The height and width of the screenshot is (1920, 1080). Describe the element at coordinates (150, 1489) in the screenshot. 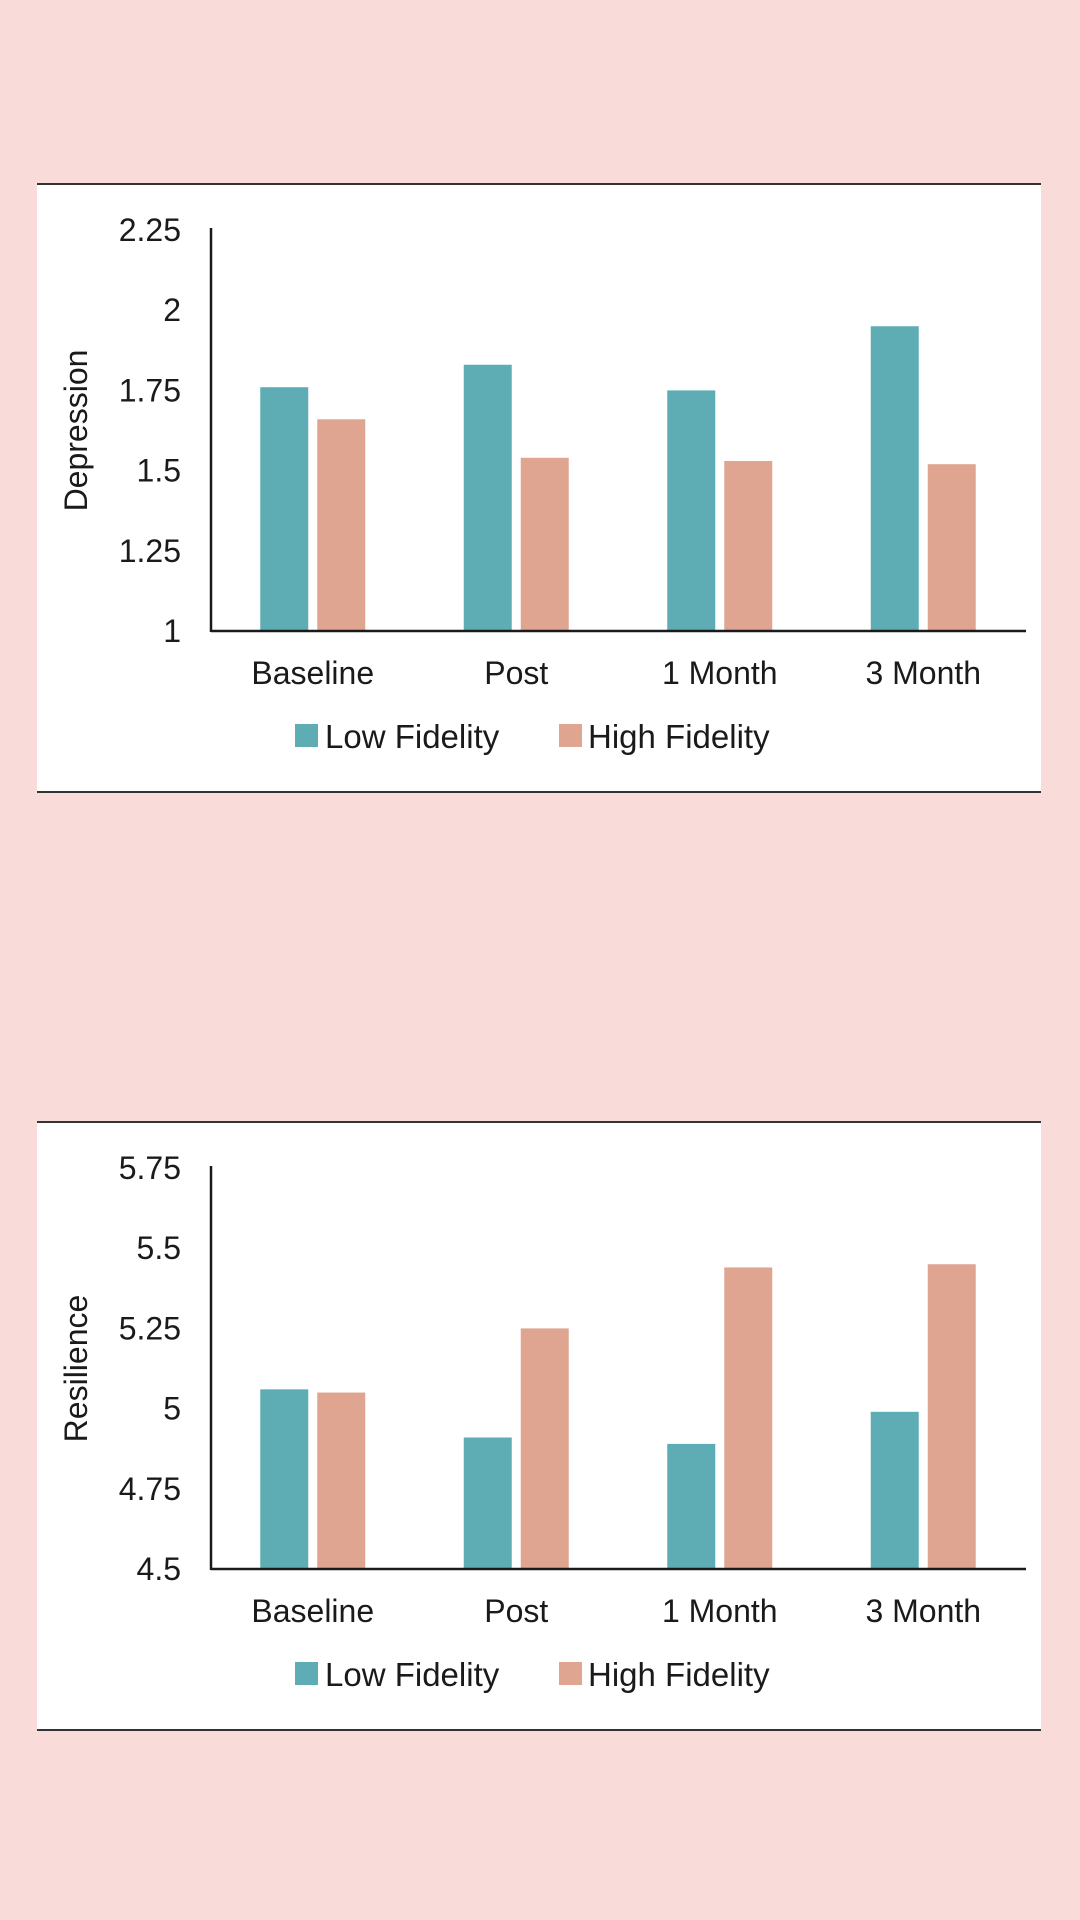

I see `y-tick-label: 4.75` at that location.